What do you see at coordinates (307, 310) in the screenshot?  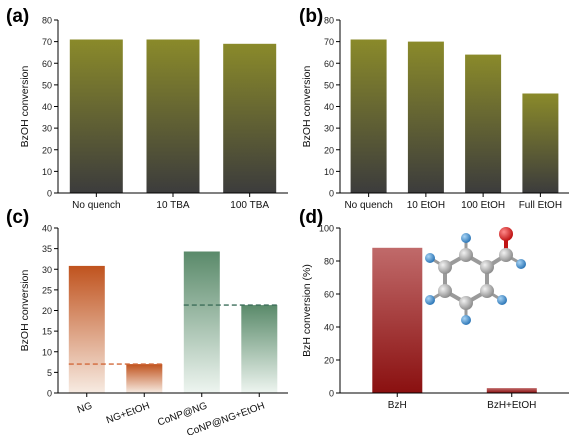 I see `y-axis-title: BzH conversion (%)` at bounding box center [307, 310].